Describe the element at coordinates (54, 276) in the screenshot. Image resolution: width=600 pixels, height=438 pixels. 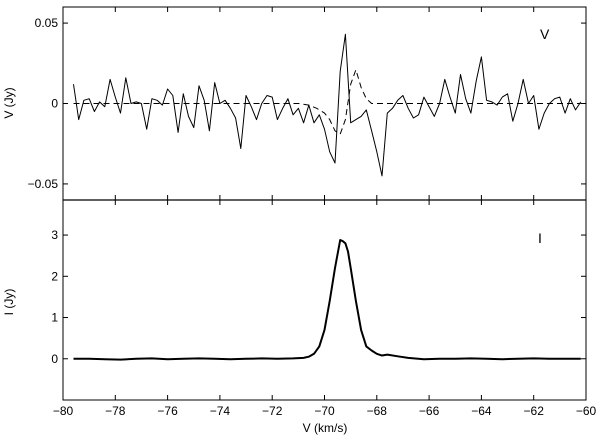
I see `y-tick-label: 2` at that location.